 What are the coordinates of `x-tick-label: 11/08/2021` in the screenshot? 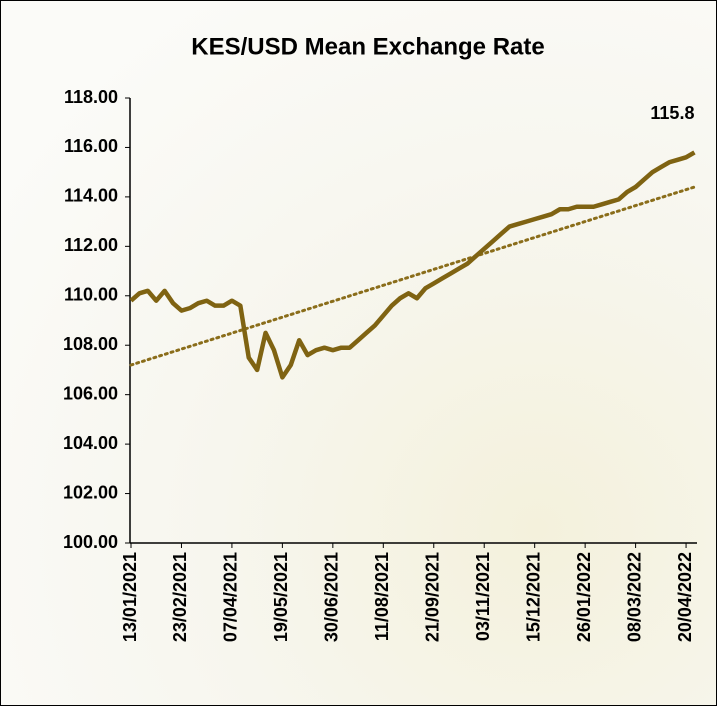 It's located at (382, 596).